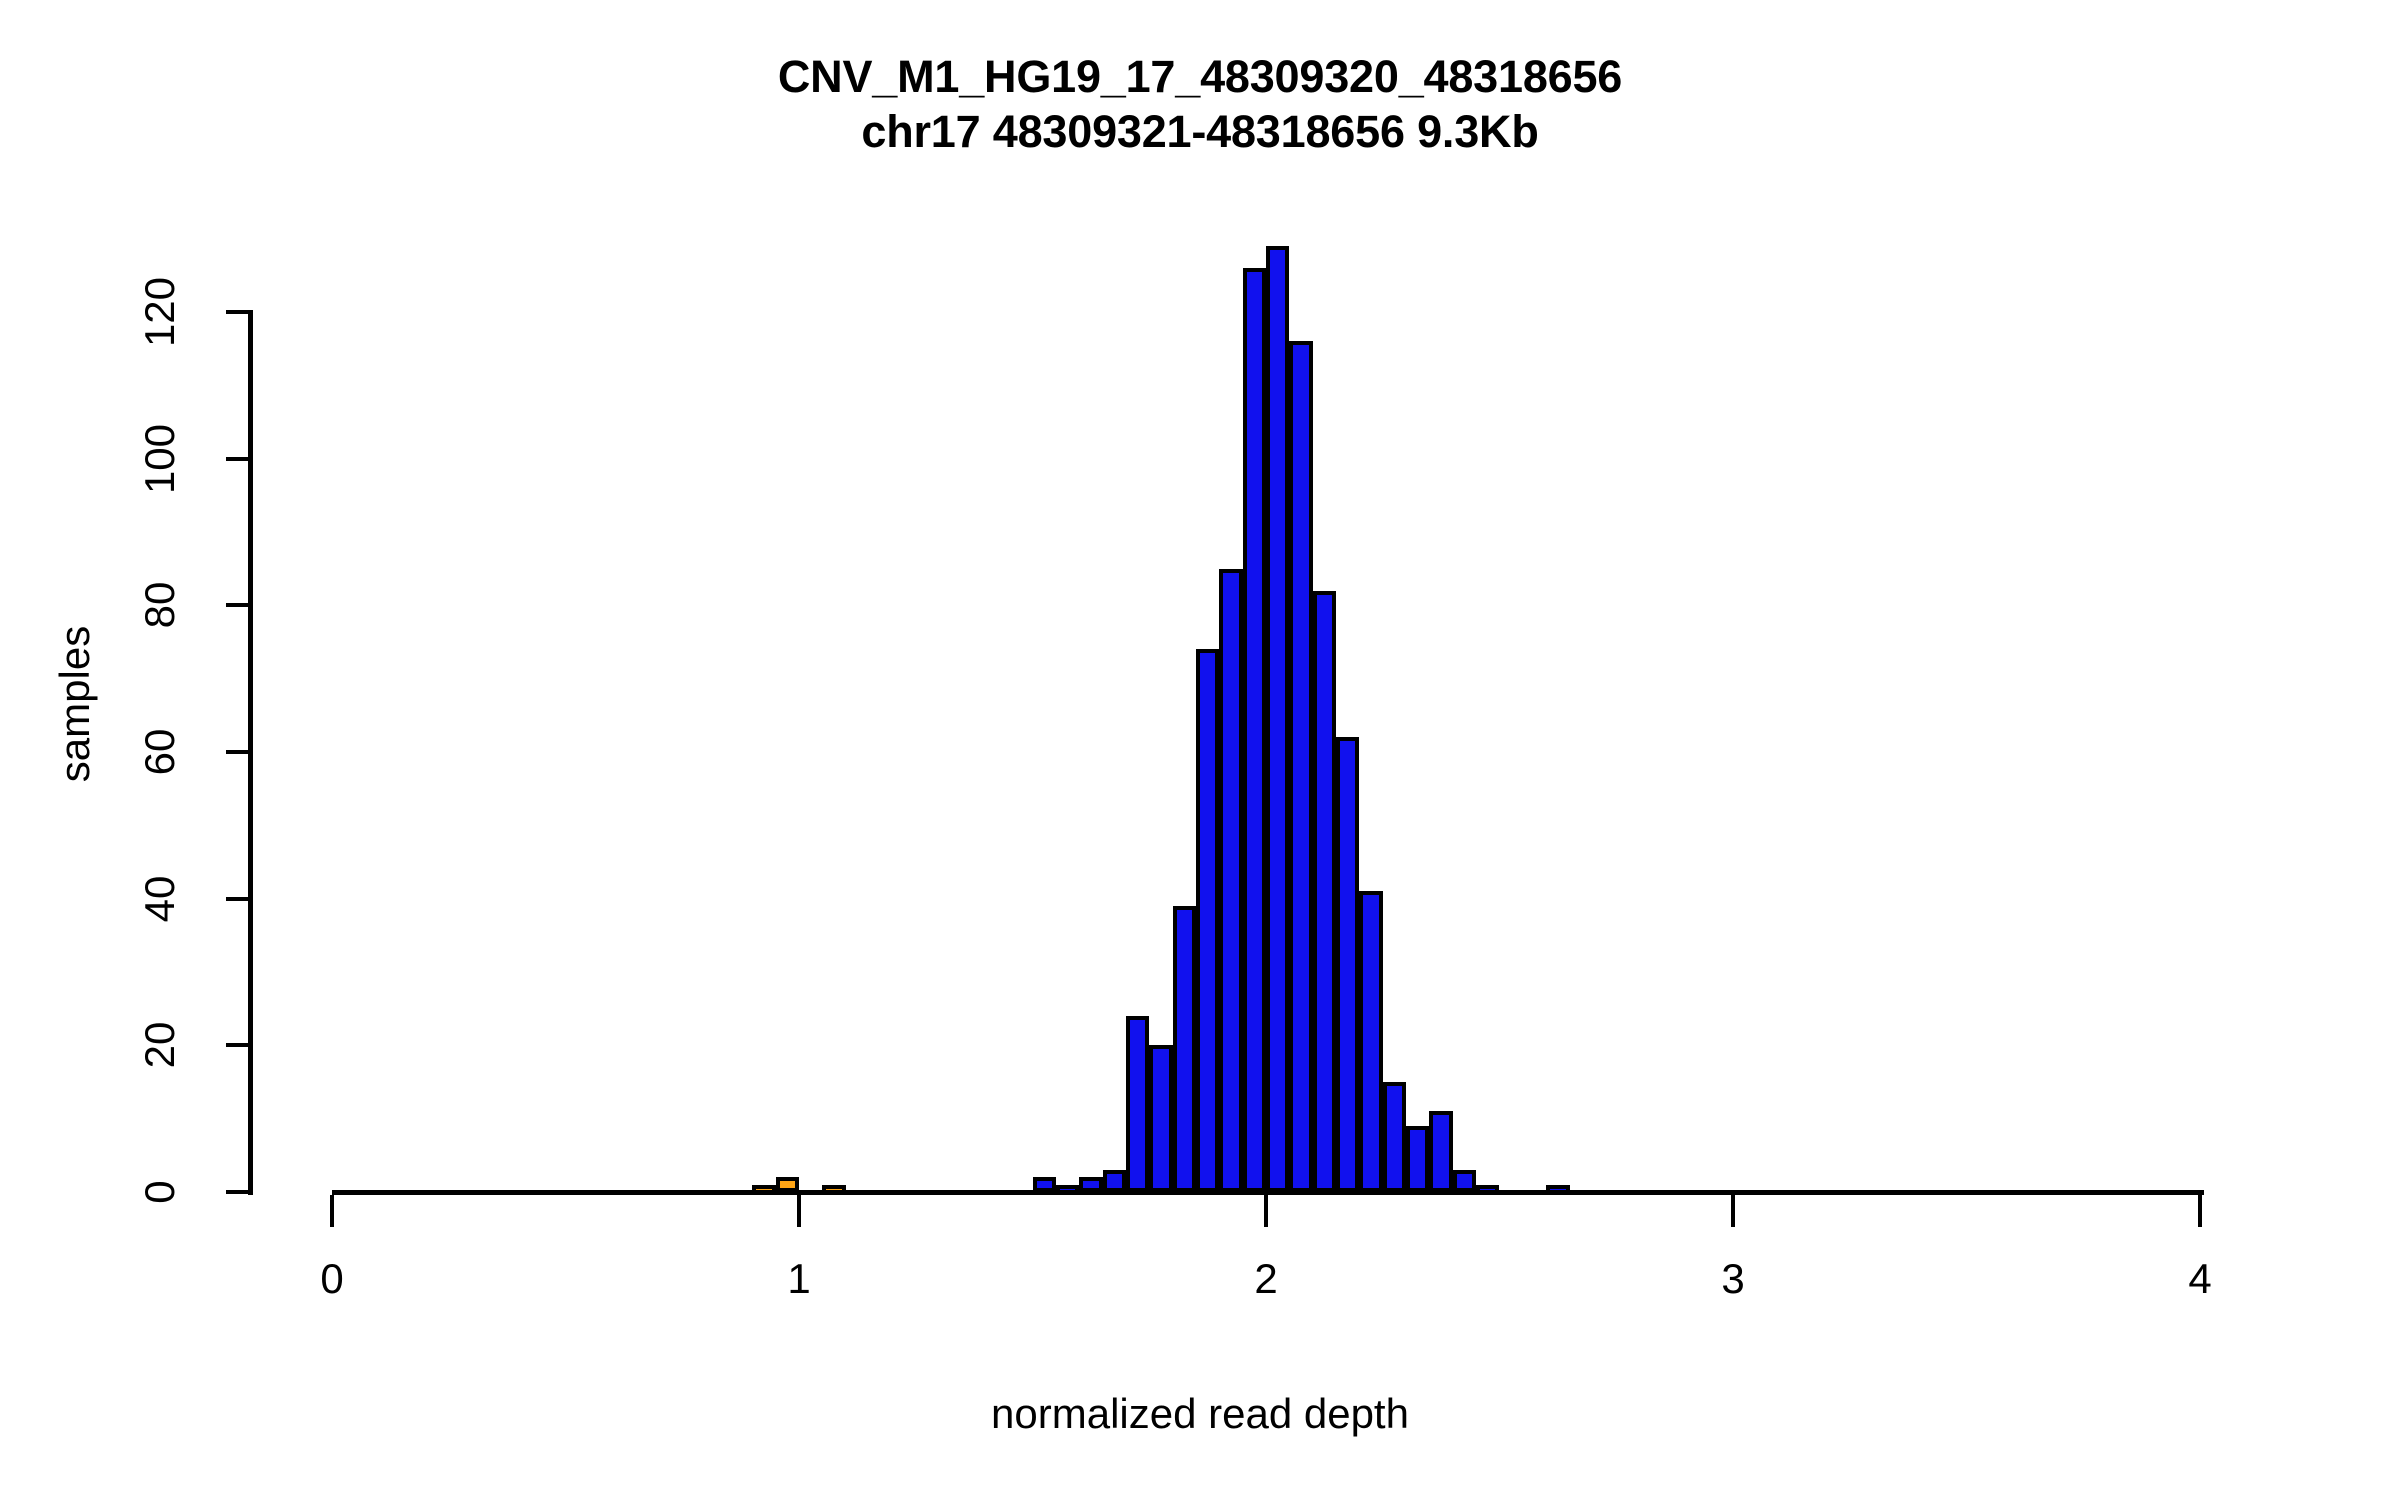 This screenshot has width=2400, height=1500. What do you see at coordinates (159, 605) in the screenshot?
I see `y-tick-label-80: 80` at bounding box center [159, 605].